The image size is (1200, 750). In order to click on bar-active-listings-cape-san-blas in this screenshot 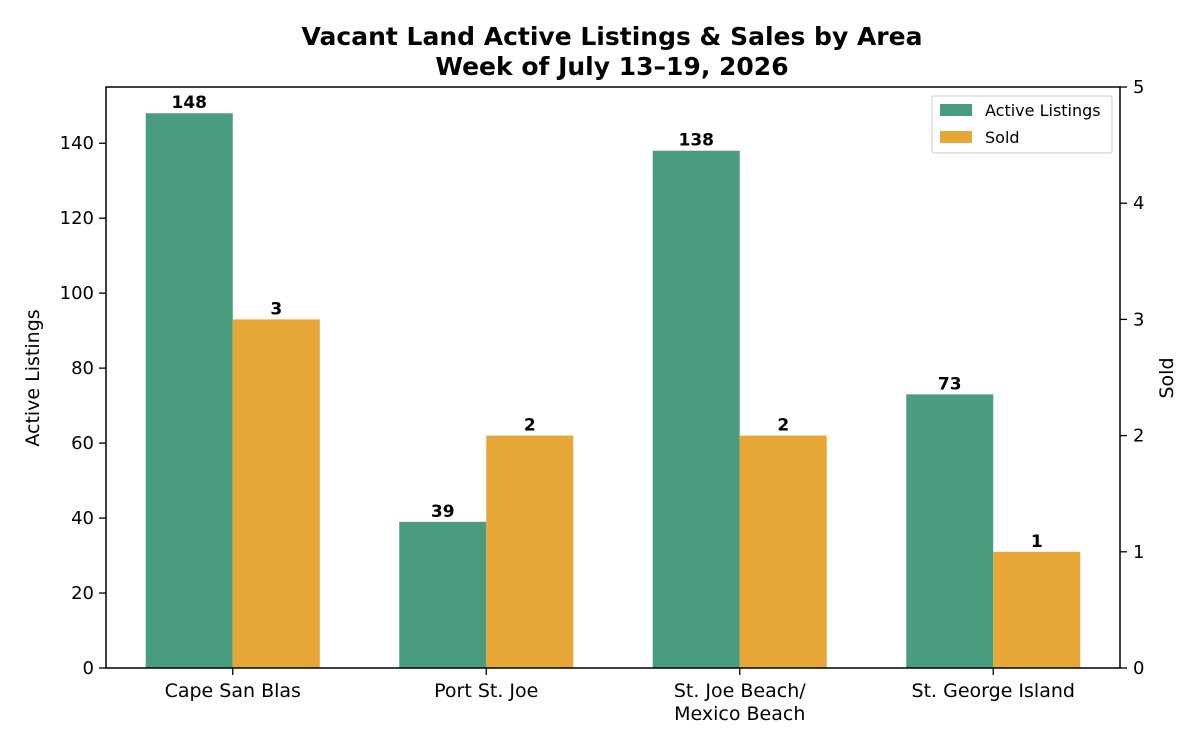, I will do `click(189, 390)`.